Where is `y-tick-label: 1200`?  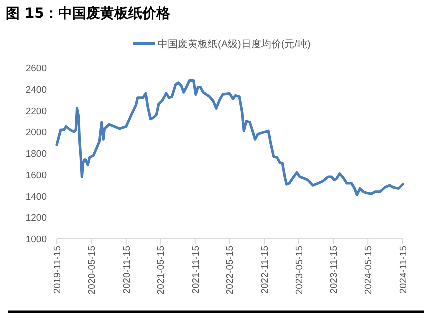
y-tick-label: 1200 is located at coordinates (36, 218).